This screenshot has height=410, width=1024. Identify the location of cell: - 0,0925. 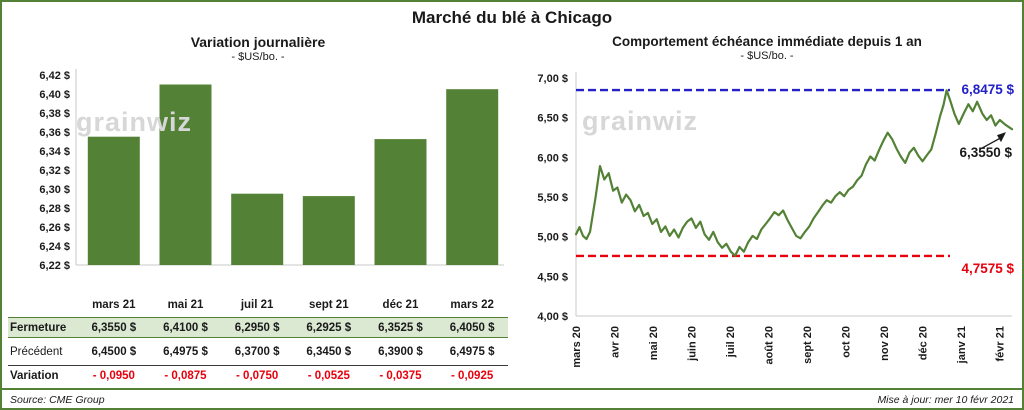
(472, 375).